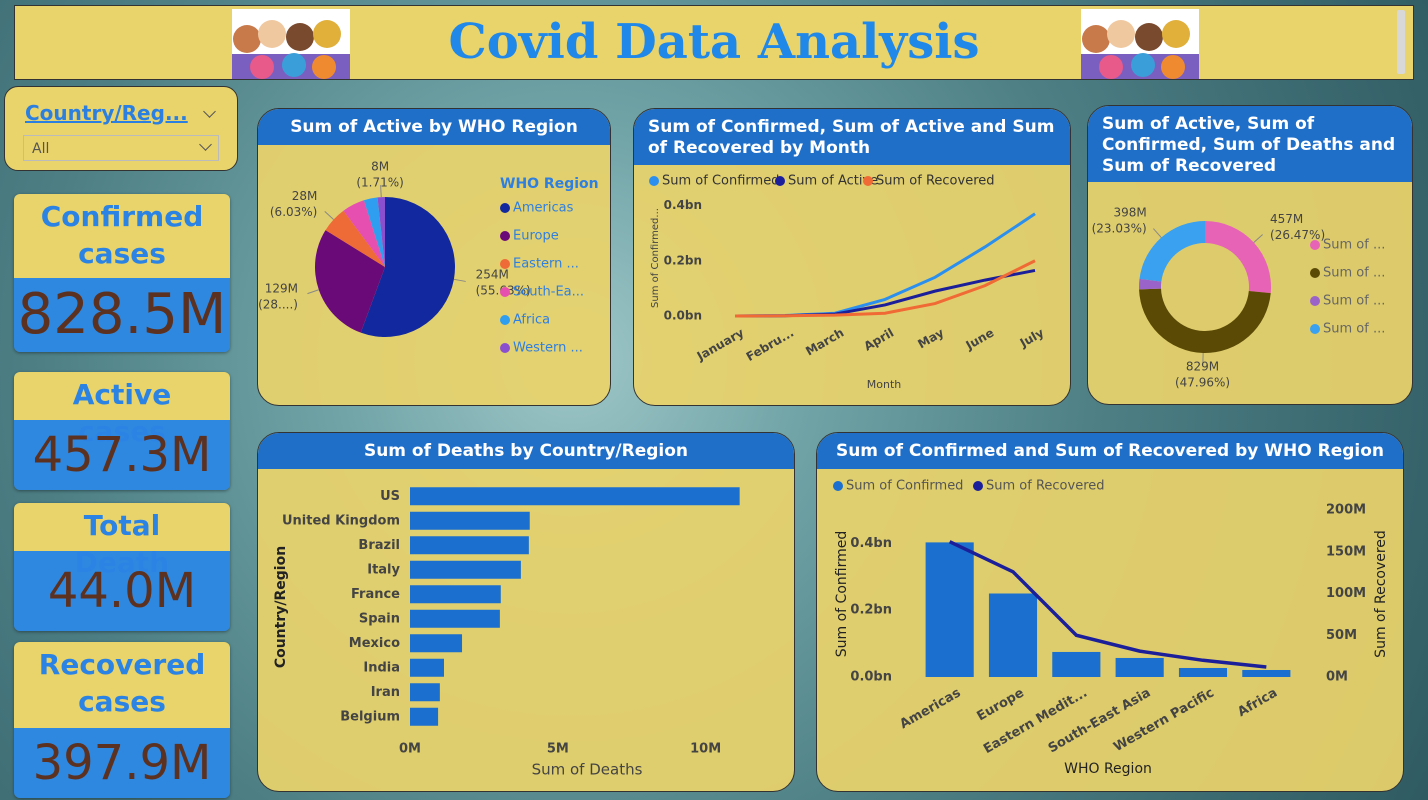  I want to click on x-tick-label: April, so click(879, 340).